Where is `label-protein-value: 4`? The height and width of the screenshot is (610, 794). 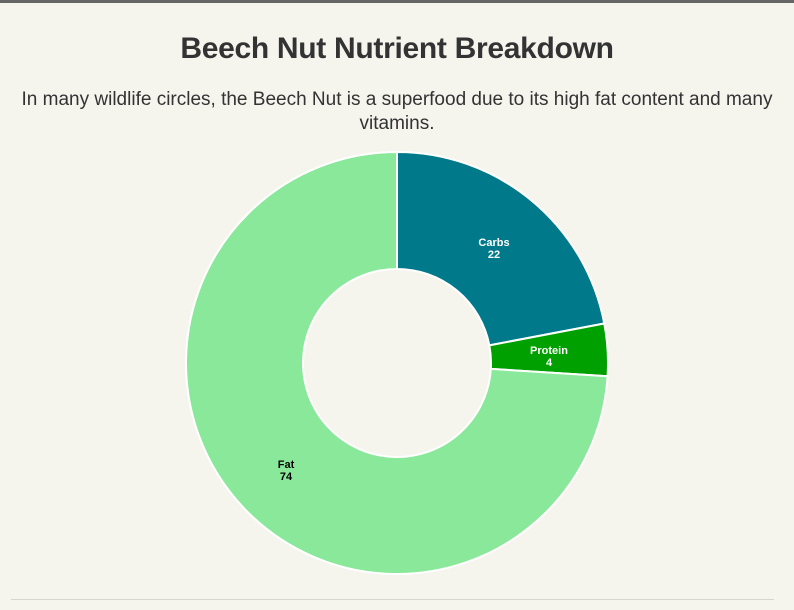
label-protein-value: 4 is located at coordinates (549, 363).